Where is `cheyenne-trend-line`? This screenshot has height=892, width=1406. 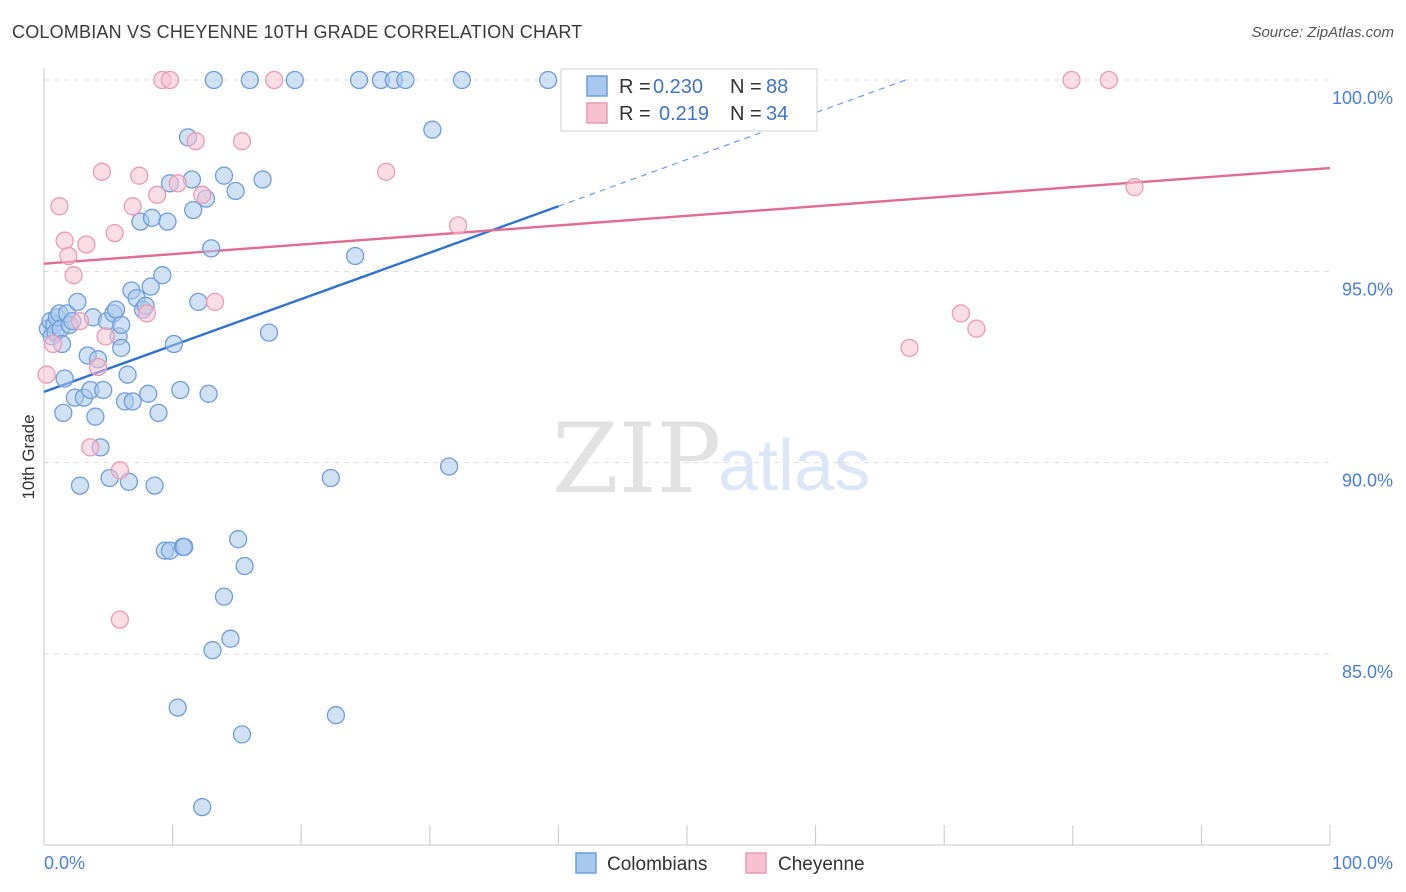 cheyenne-trend-line is located at coordinates (687, 215).